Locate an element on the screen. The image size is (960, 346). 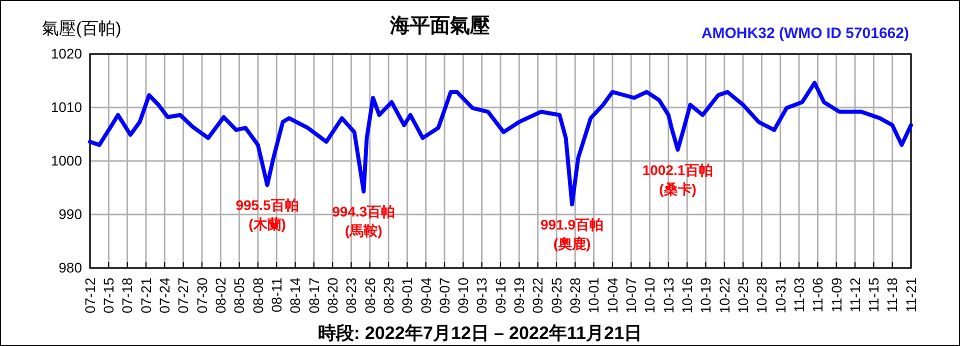
y-tick-label: 990 is located at coordinates (70, 214).